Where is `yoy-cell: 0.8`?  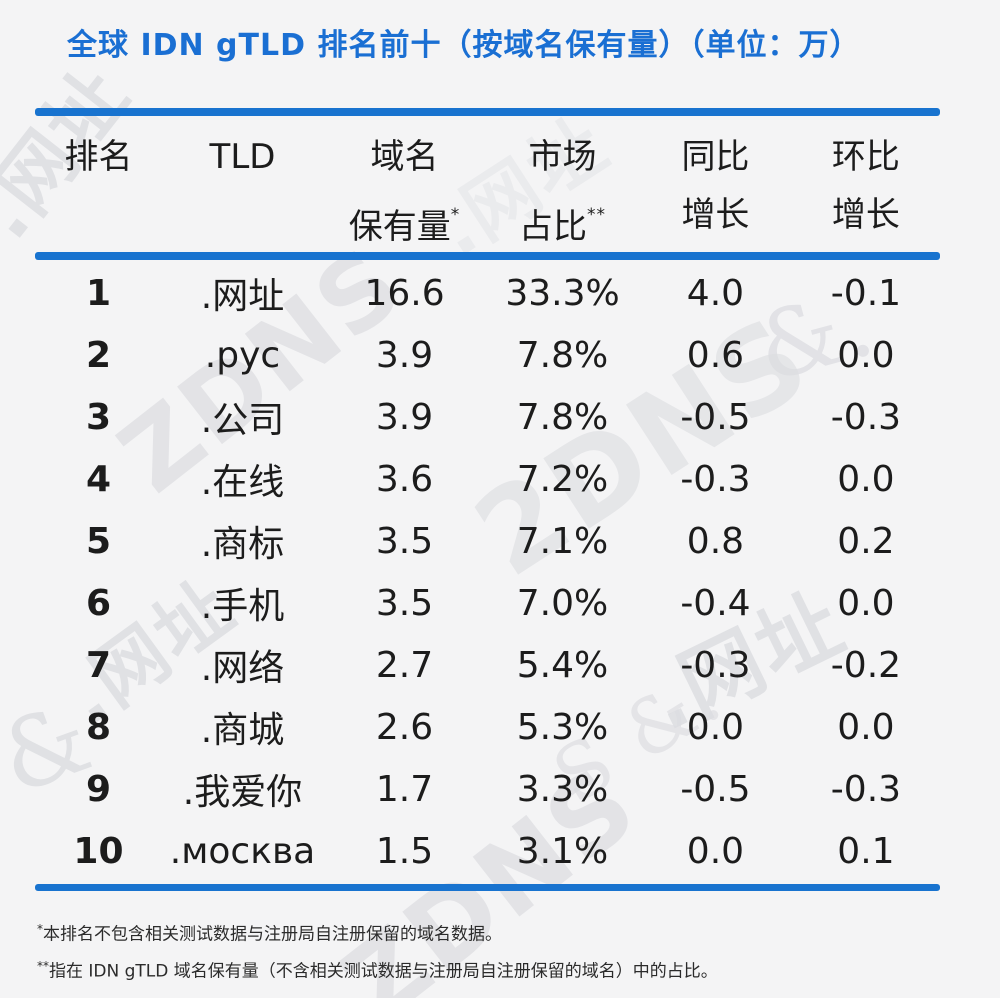 yoy-cell: 0.8 is located at coordinates (715, 541).